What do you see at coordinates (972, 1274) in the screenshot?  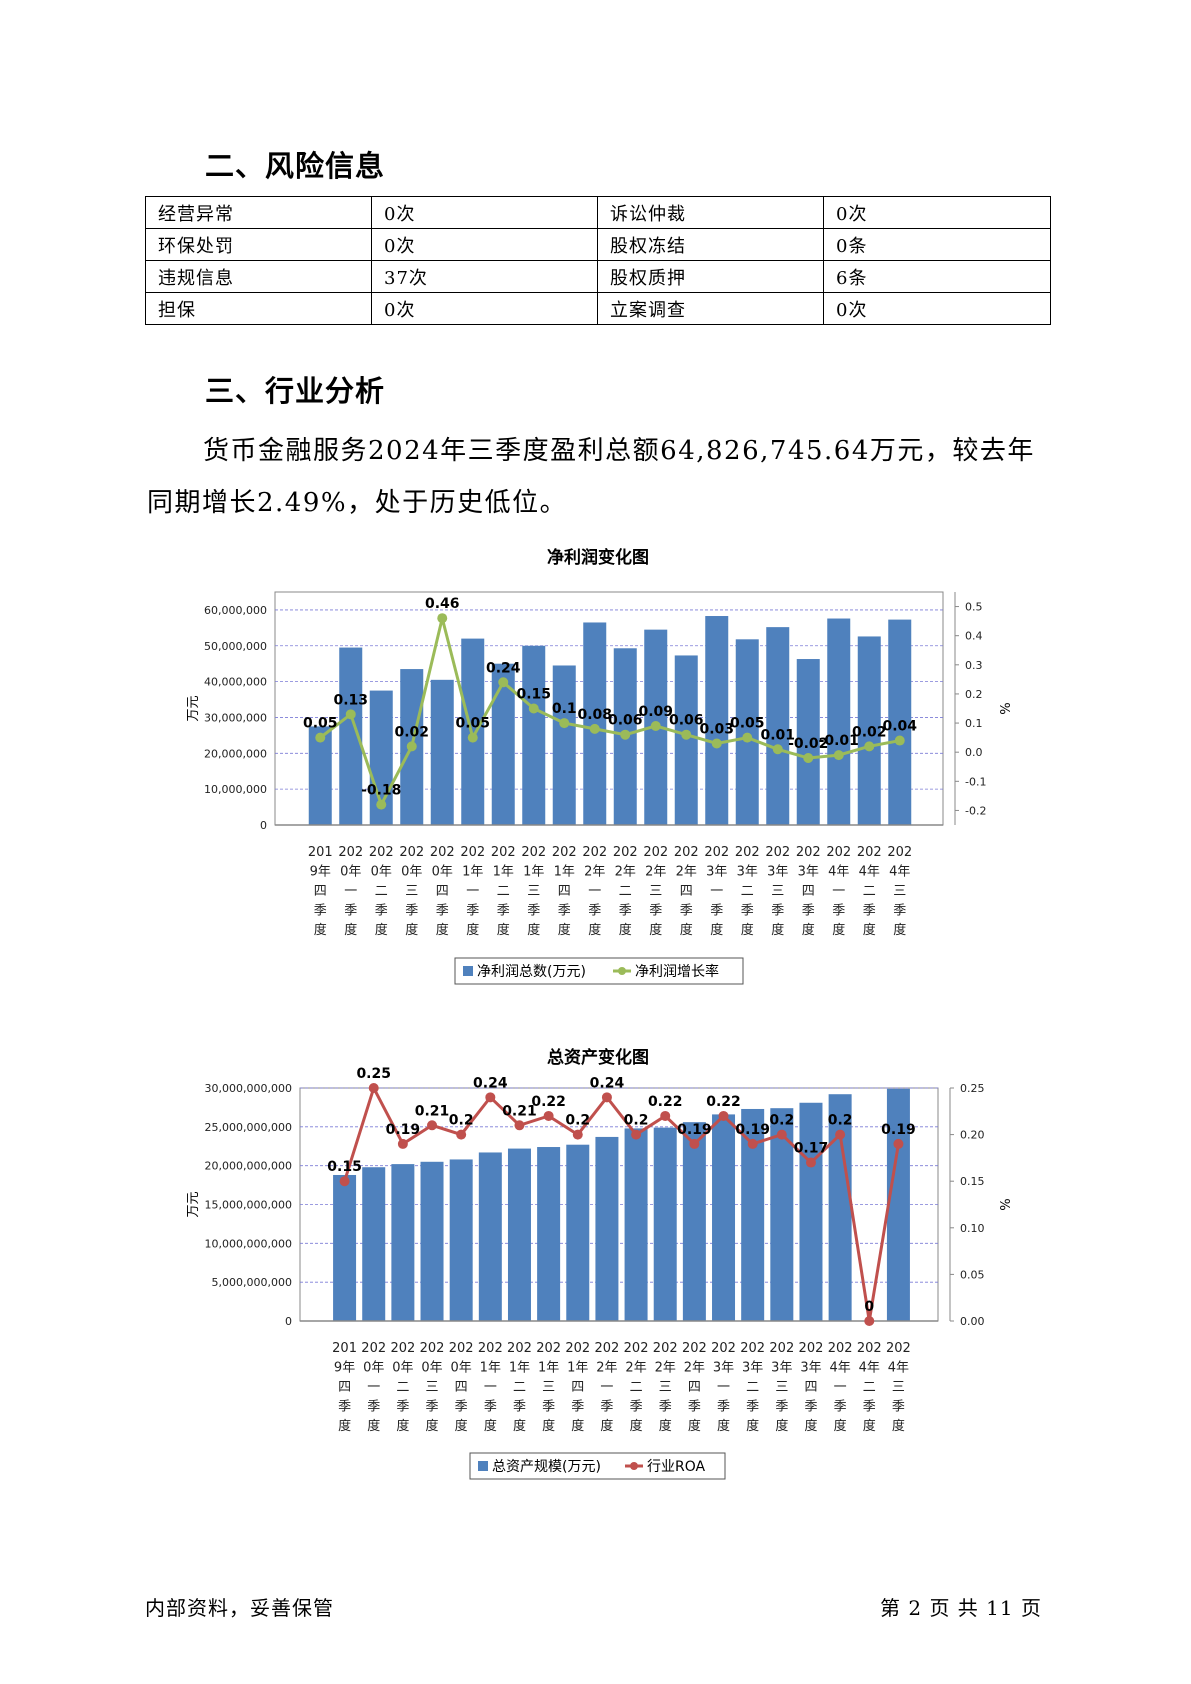 I see `y2-tick-label: 0.05` at bounding box center [972, 1274].